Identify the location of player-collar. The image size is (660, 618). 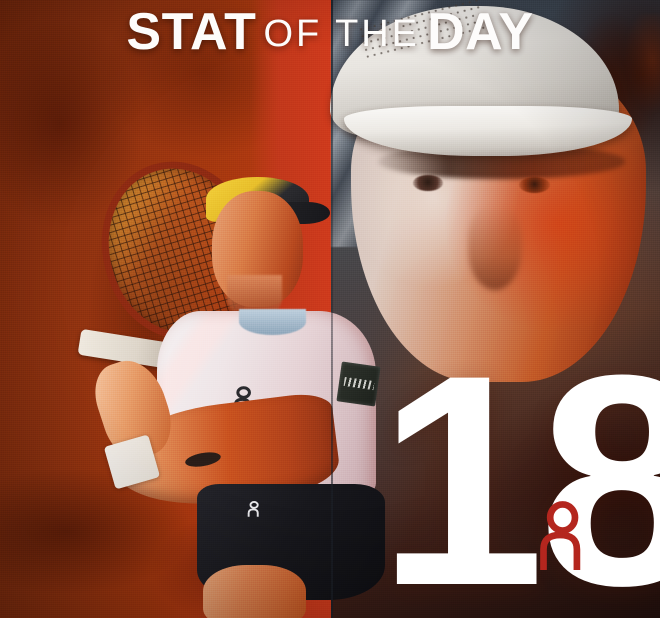
(272, 322).